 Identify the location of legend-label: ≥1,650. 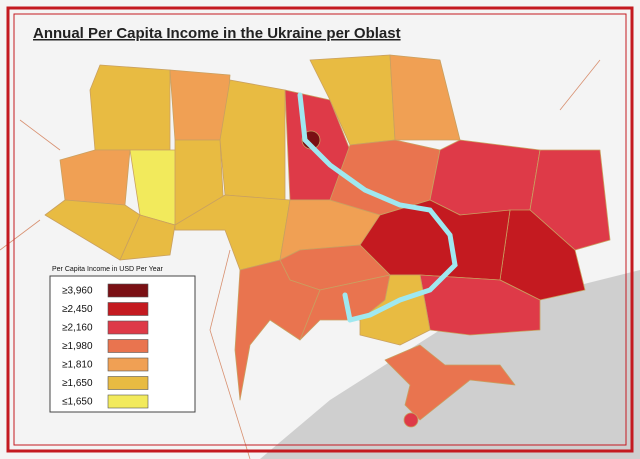
(77, 383).